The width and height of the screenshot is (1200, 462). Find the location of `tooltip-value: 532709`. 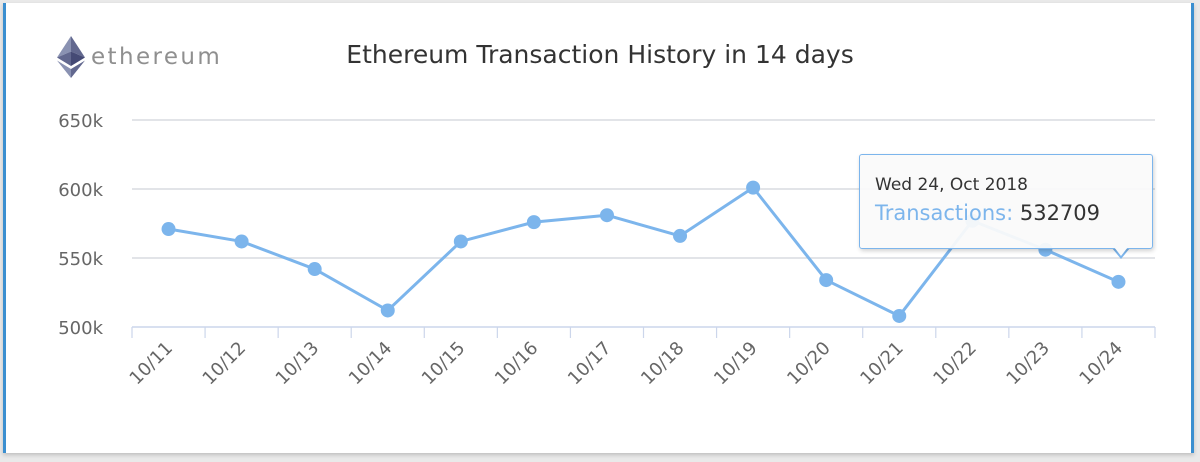

tooltip-value: 532709 is located at coordinates (1060, 213).